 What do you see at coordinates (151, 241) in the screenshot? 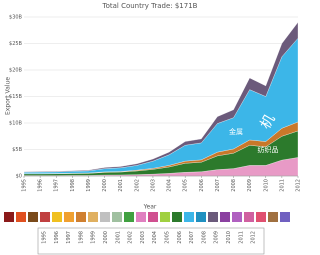
I see `timeline-box` at bounding box center [151, 241].